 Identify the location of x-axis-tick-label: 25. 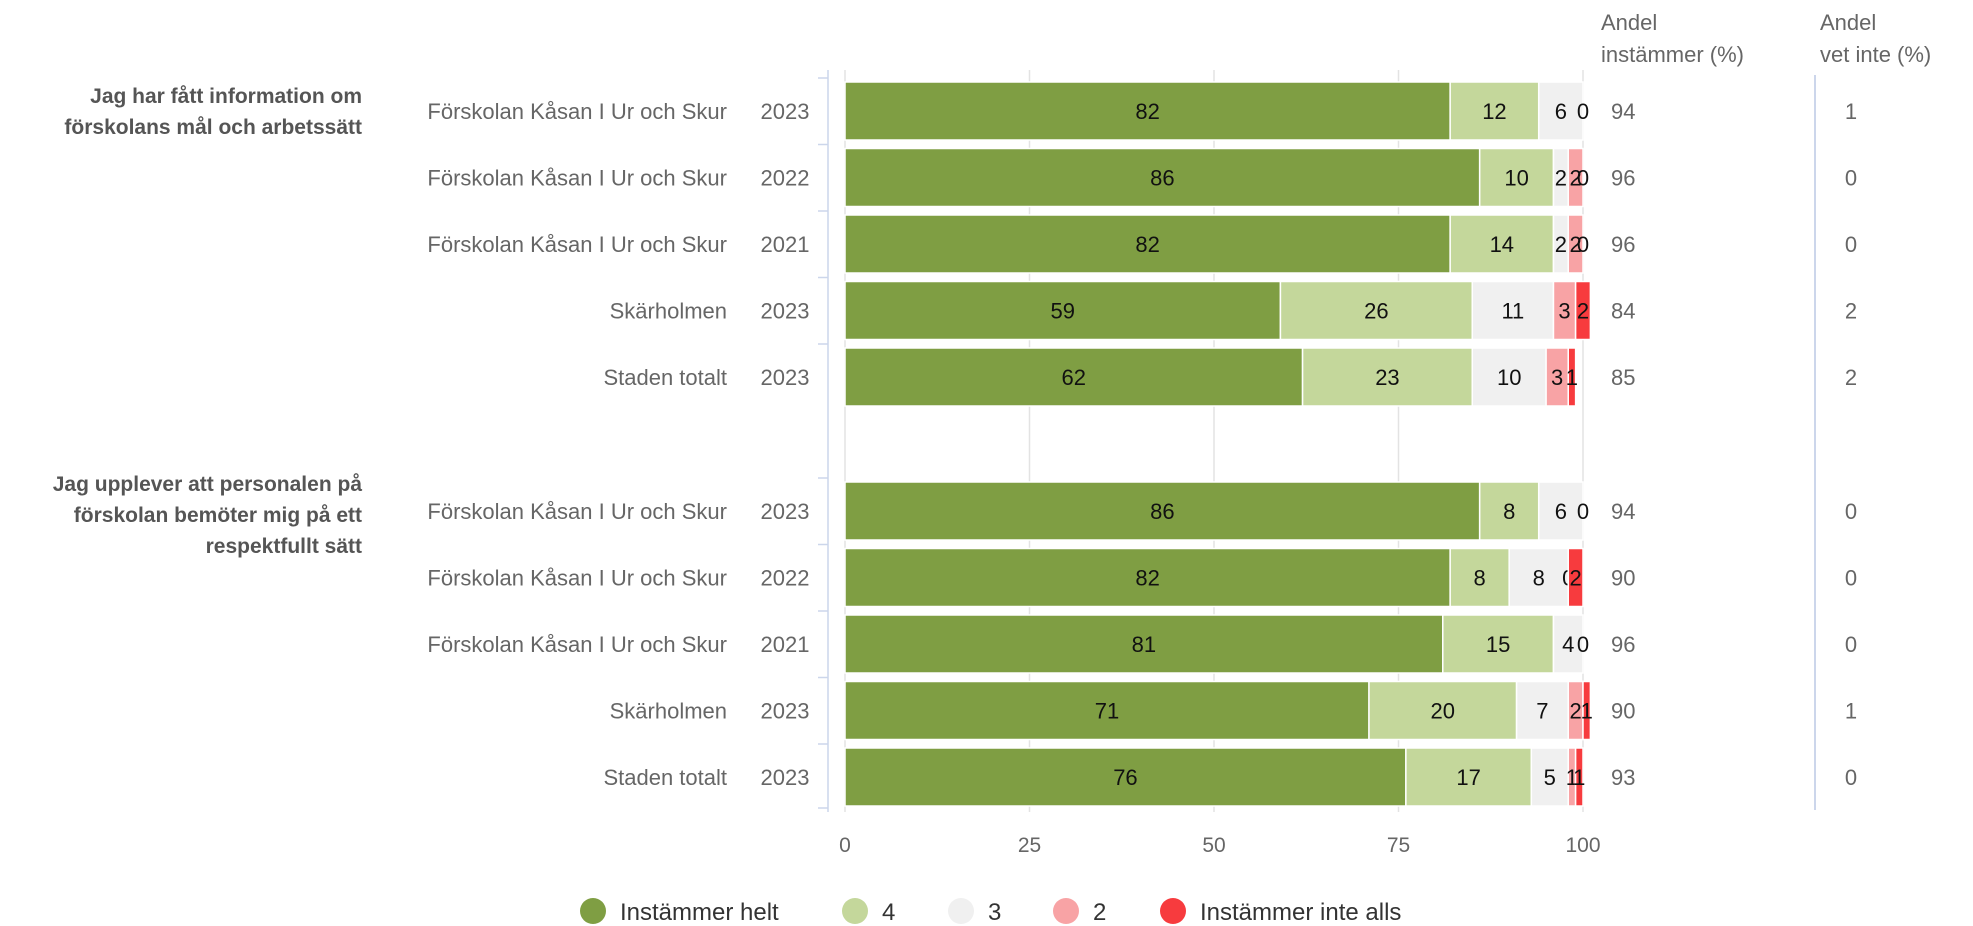
(1029, 845).